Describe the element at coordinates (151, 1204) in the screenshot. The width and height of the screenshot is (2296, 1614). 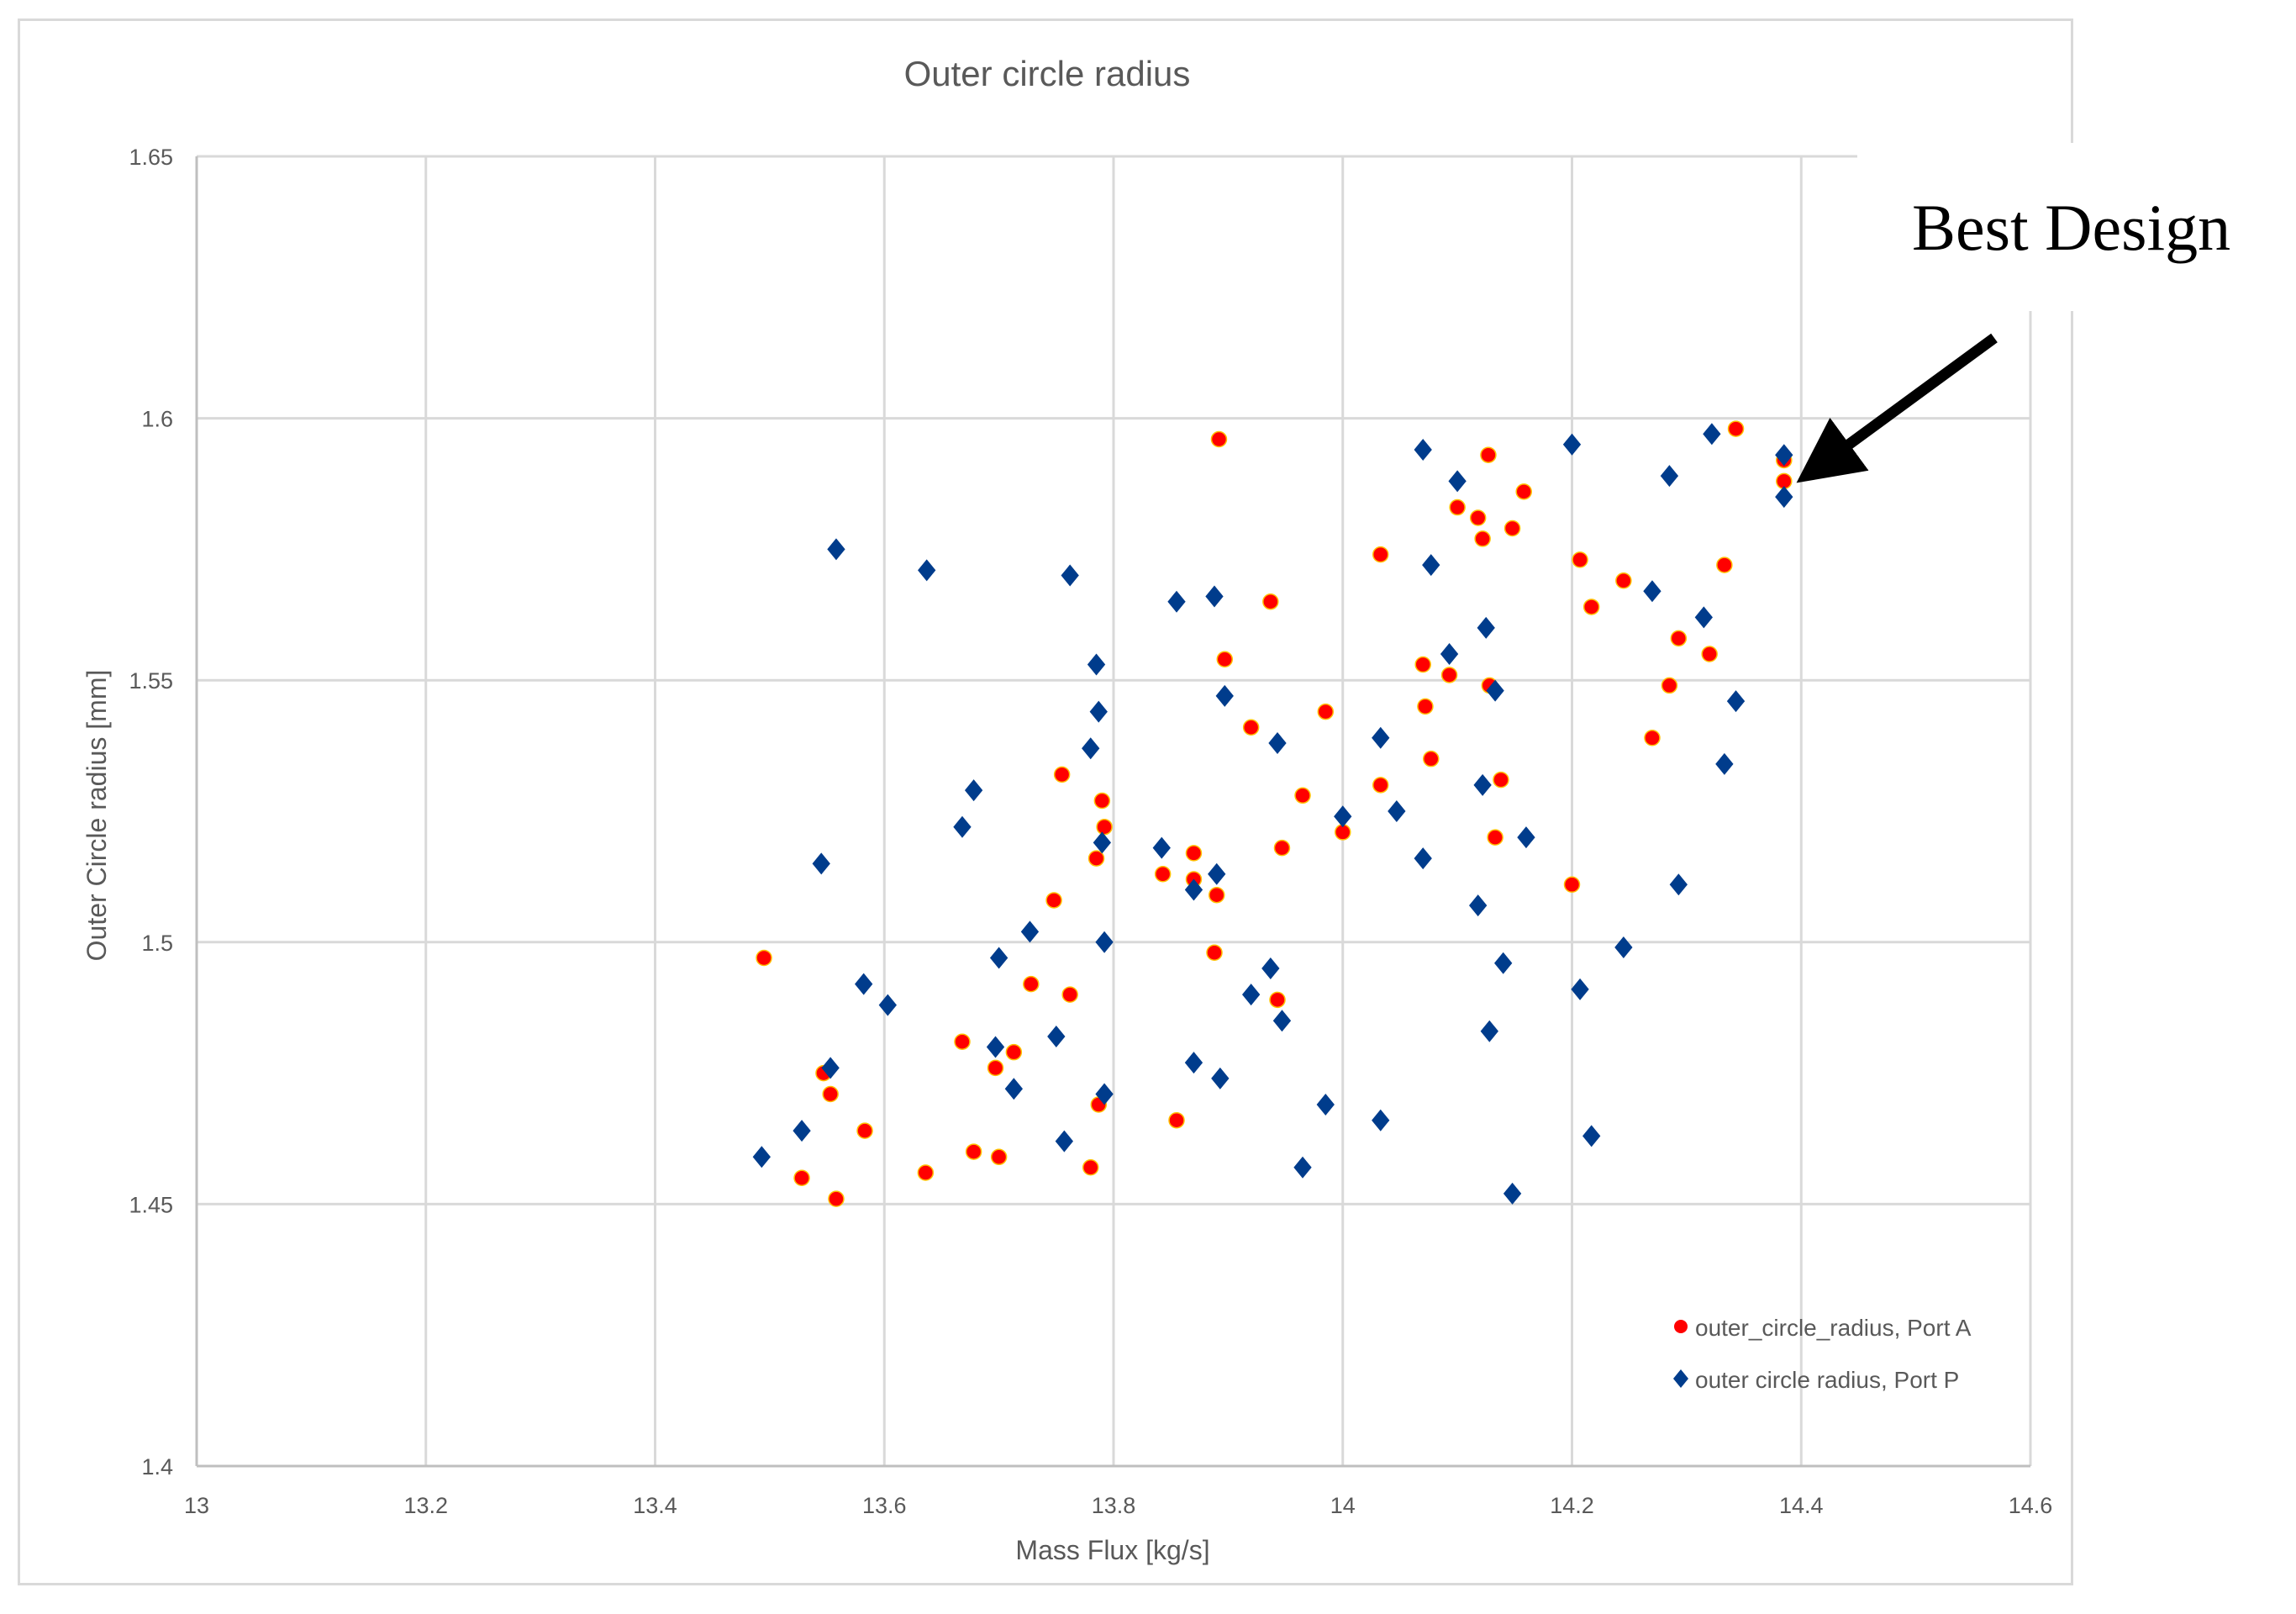
I see `y-tick-label: 1.45` at that location.